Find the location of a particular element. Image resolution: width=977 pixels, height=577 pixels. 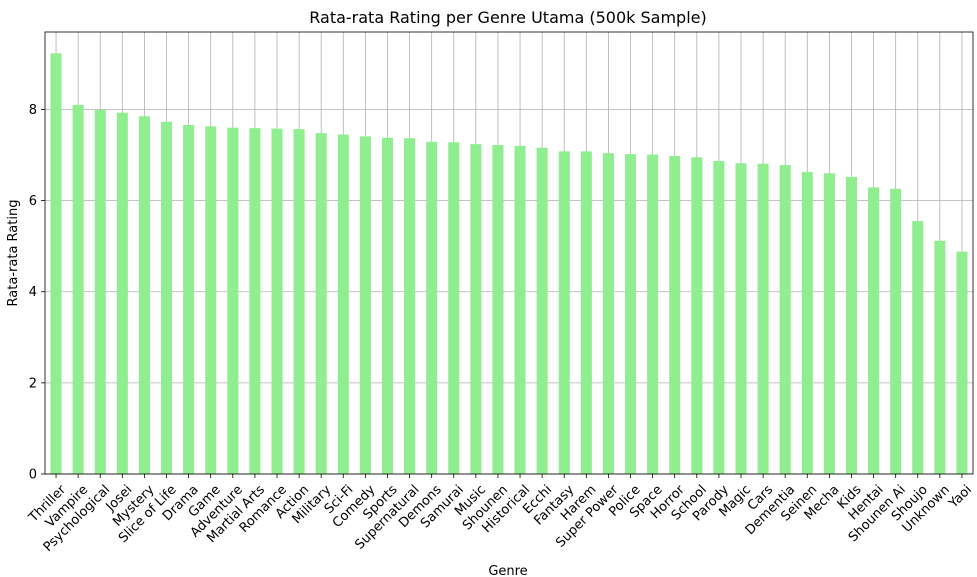

y-tick-label: 2 is located at coordinates (33, 383).